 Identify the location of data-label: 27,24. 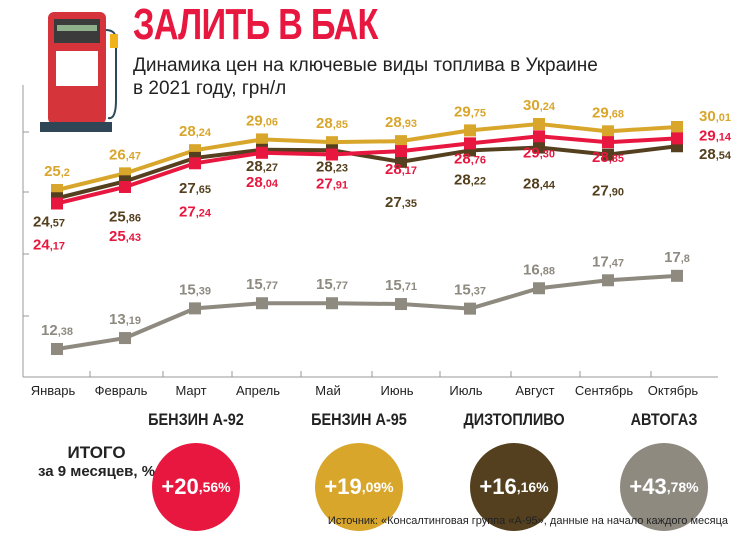
(195, 211).